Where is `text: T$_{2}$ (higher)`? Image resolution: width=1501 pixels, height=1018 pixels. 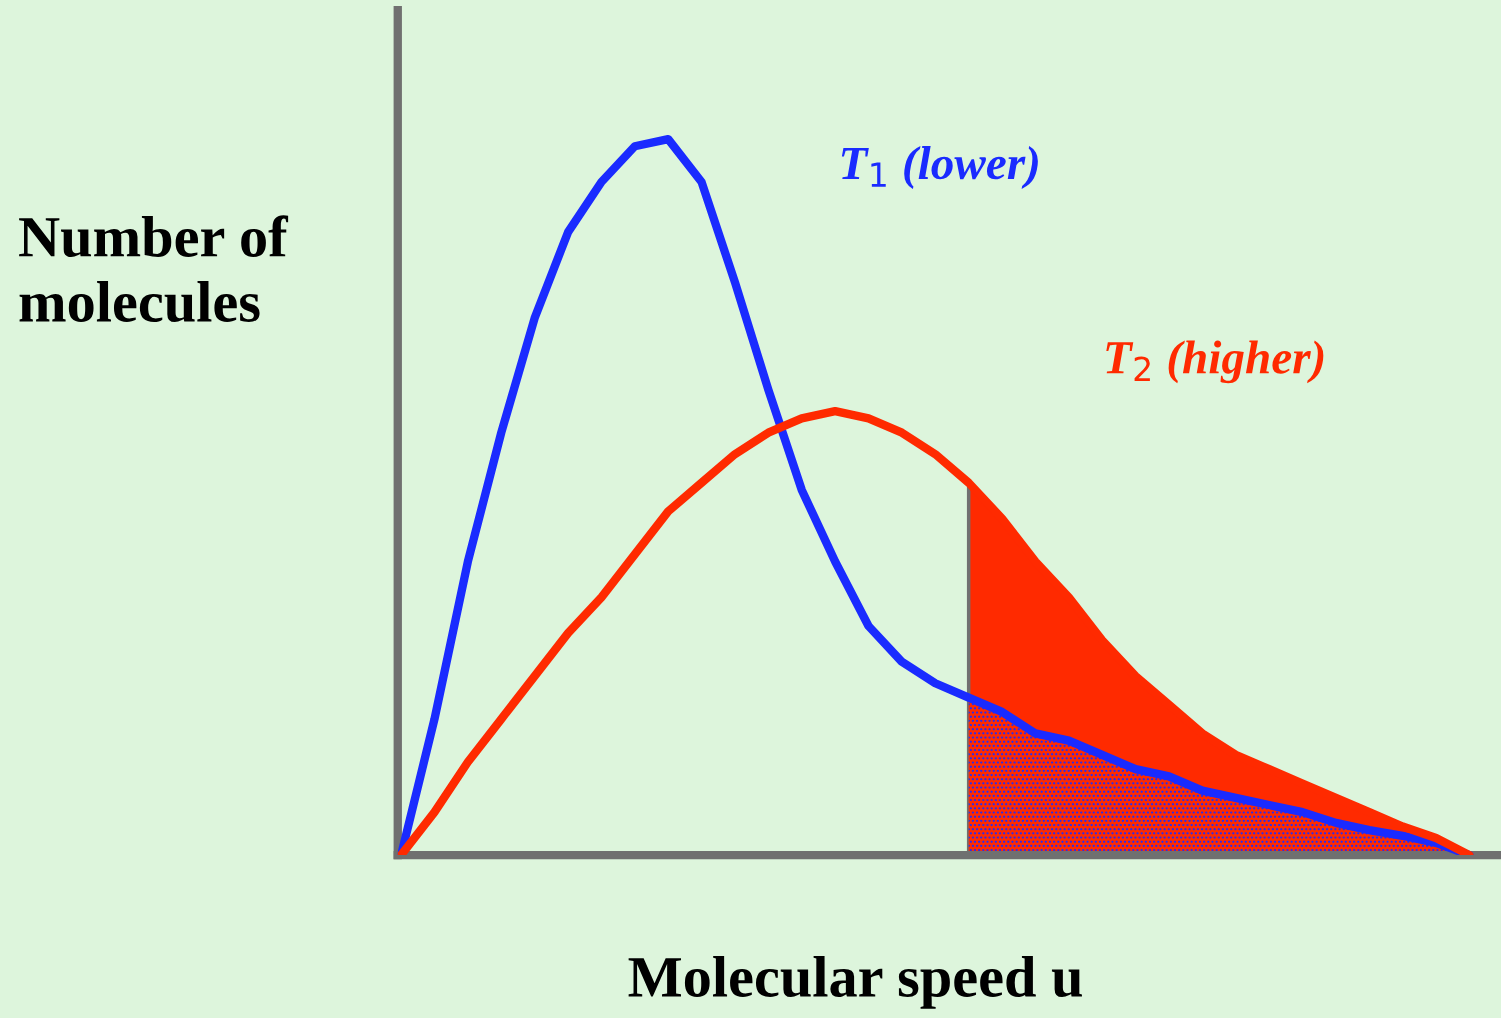
text: T$_{2}$ (higher) is located at coordinates (1215, 362).